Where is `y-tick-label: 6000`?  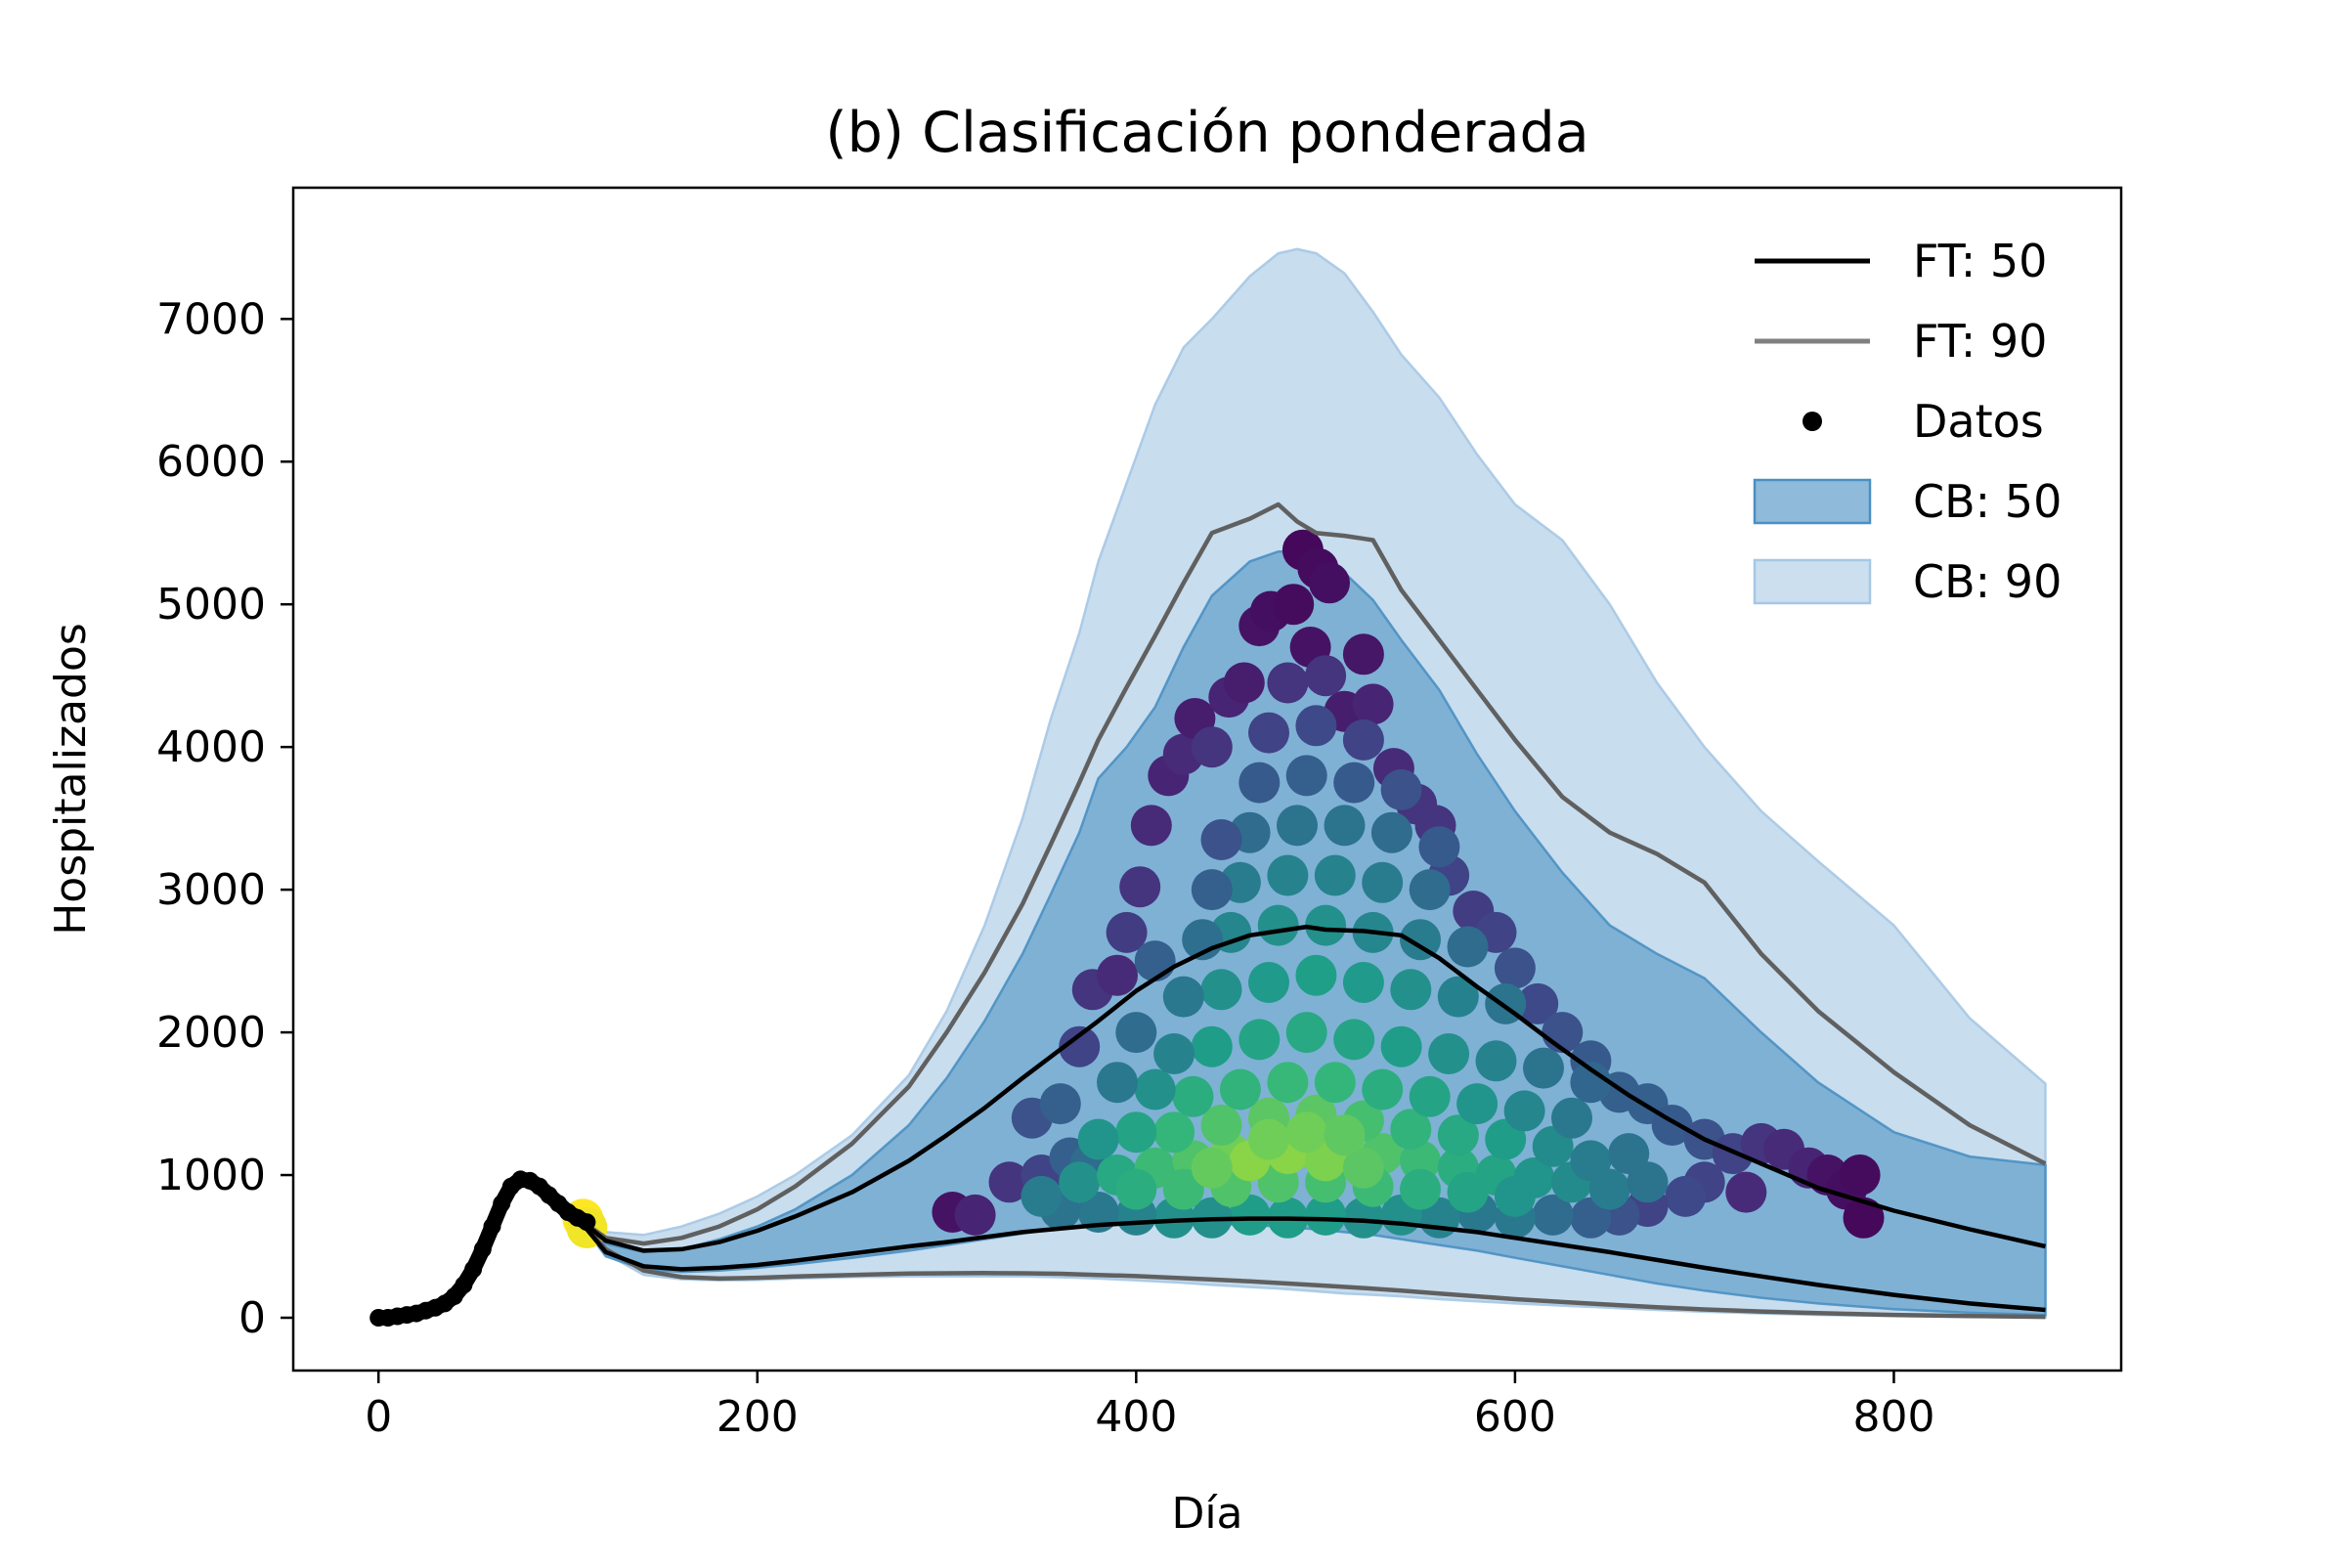
y-tick-label: 6000 is located at coordinates (211, 462).